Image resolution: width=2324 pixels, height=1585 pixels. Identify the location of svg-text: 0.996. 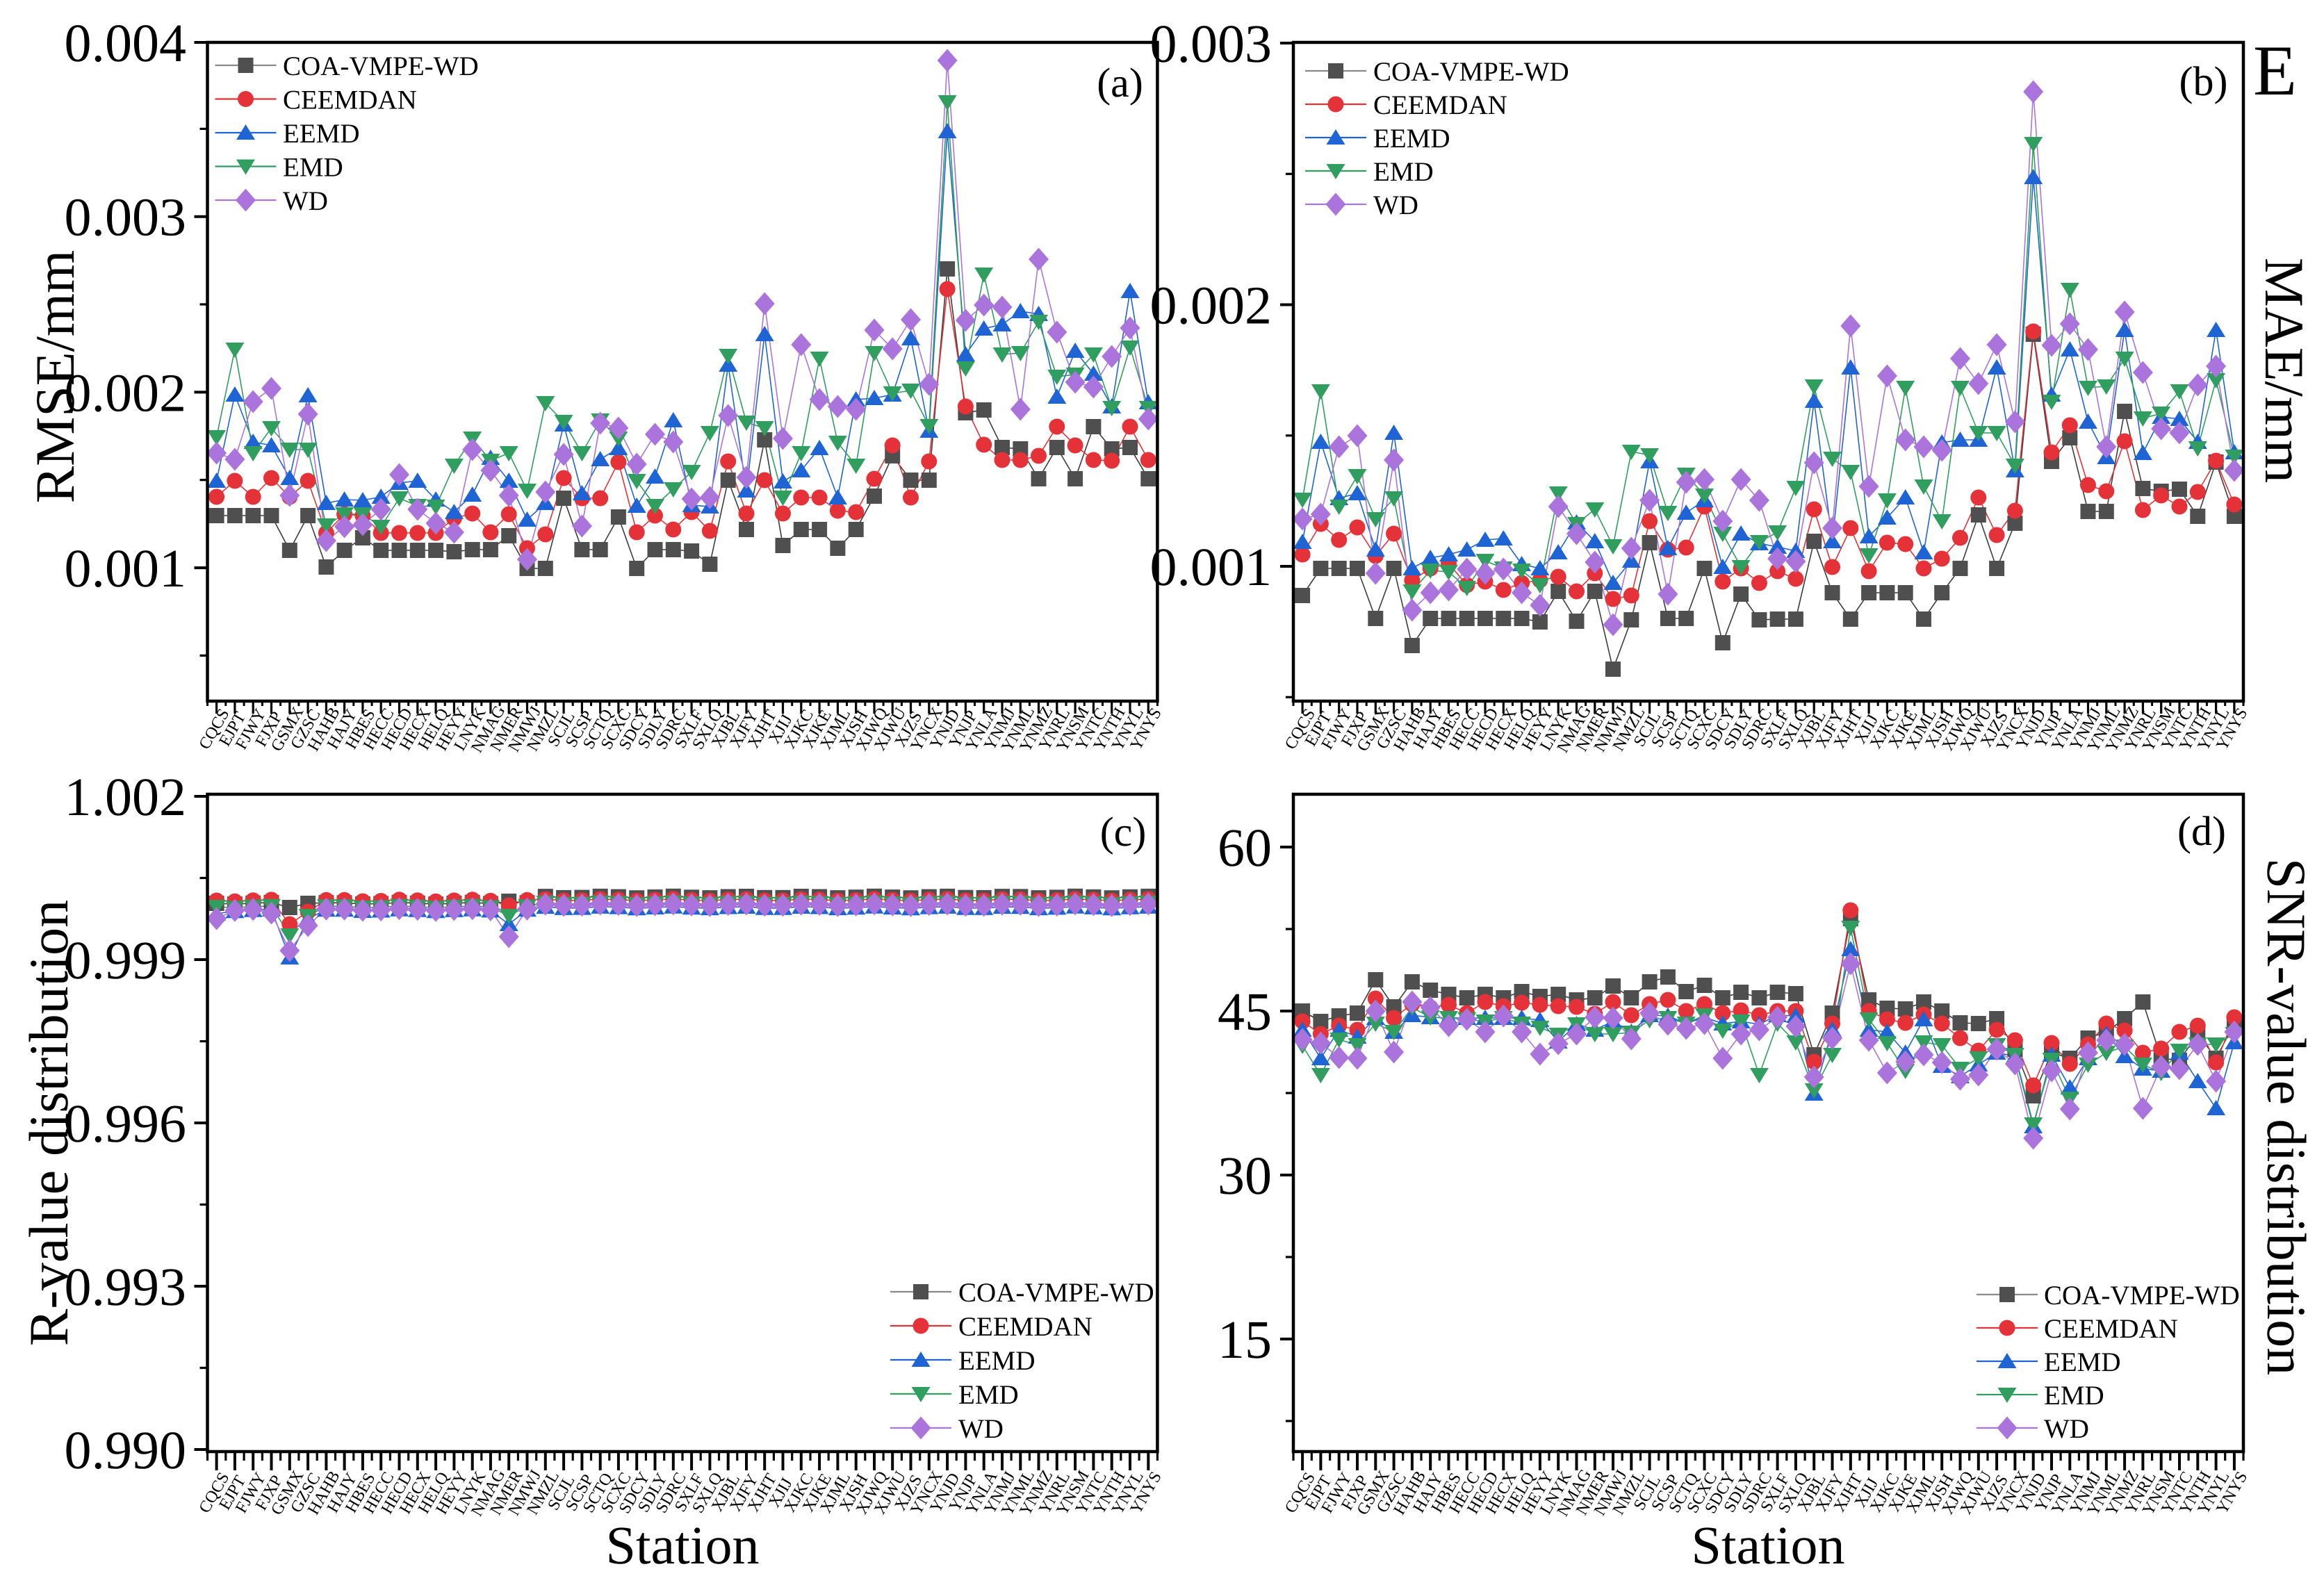
(126, 1123).